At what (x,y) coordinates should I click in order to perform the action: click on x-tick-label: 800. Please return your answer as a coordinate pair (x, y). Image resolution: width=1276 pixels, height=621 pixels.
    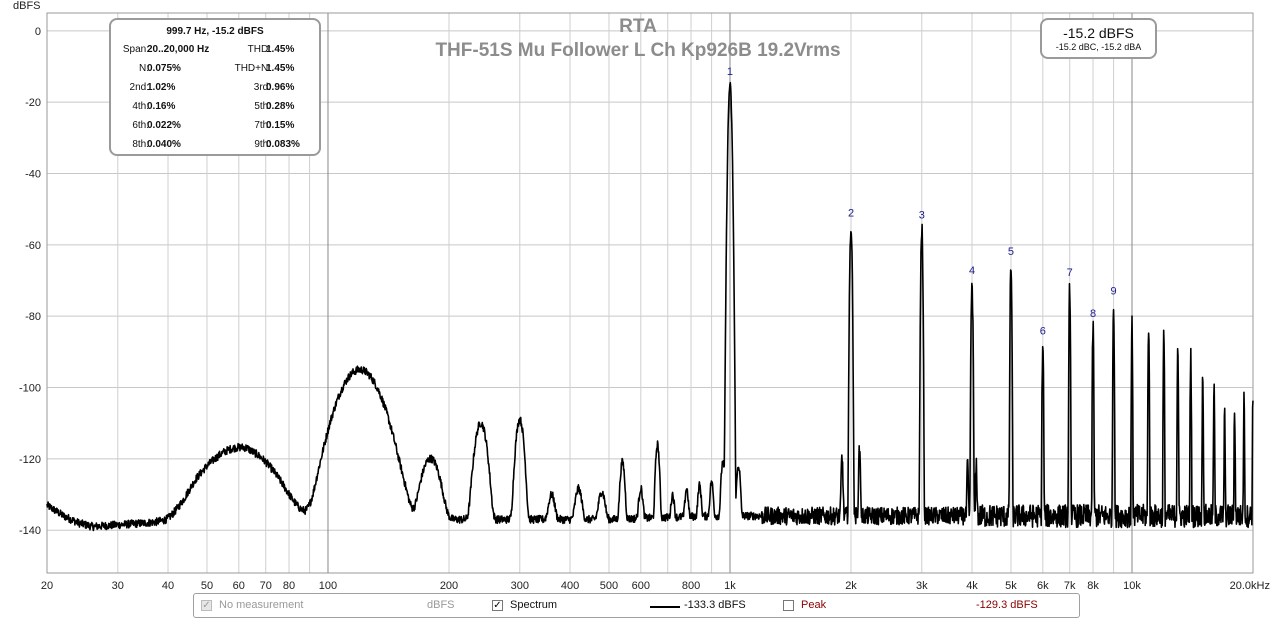
    Looking at the image, I should click on (691, 586).